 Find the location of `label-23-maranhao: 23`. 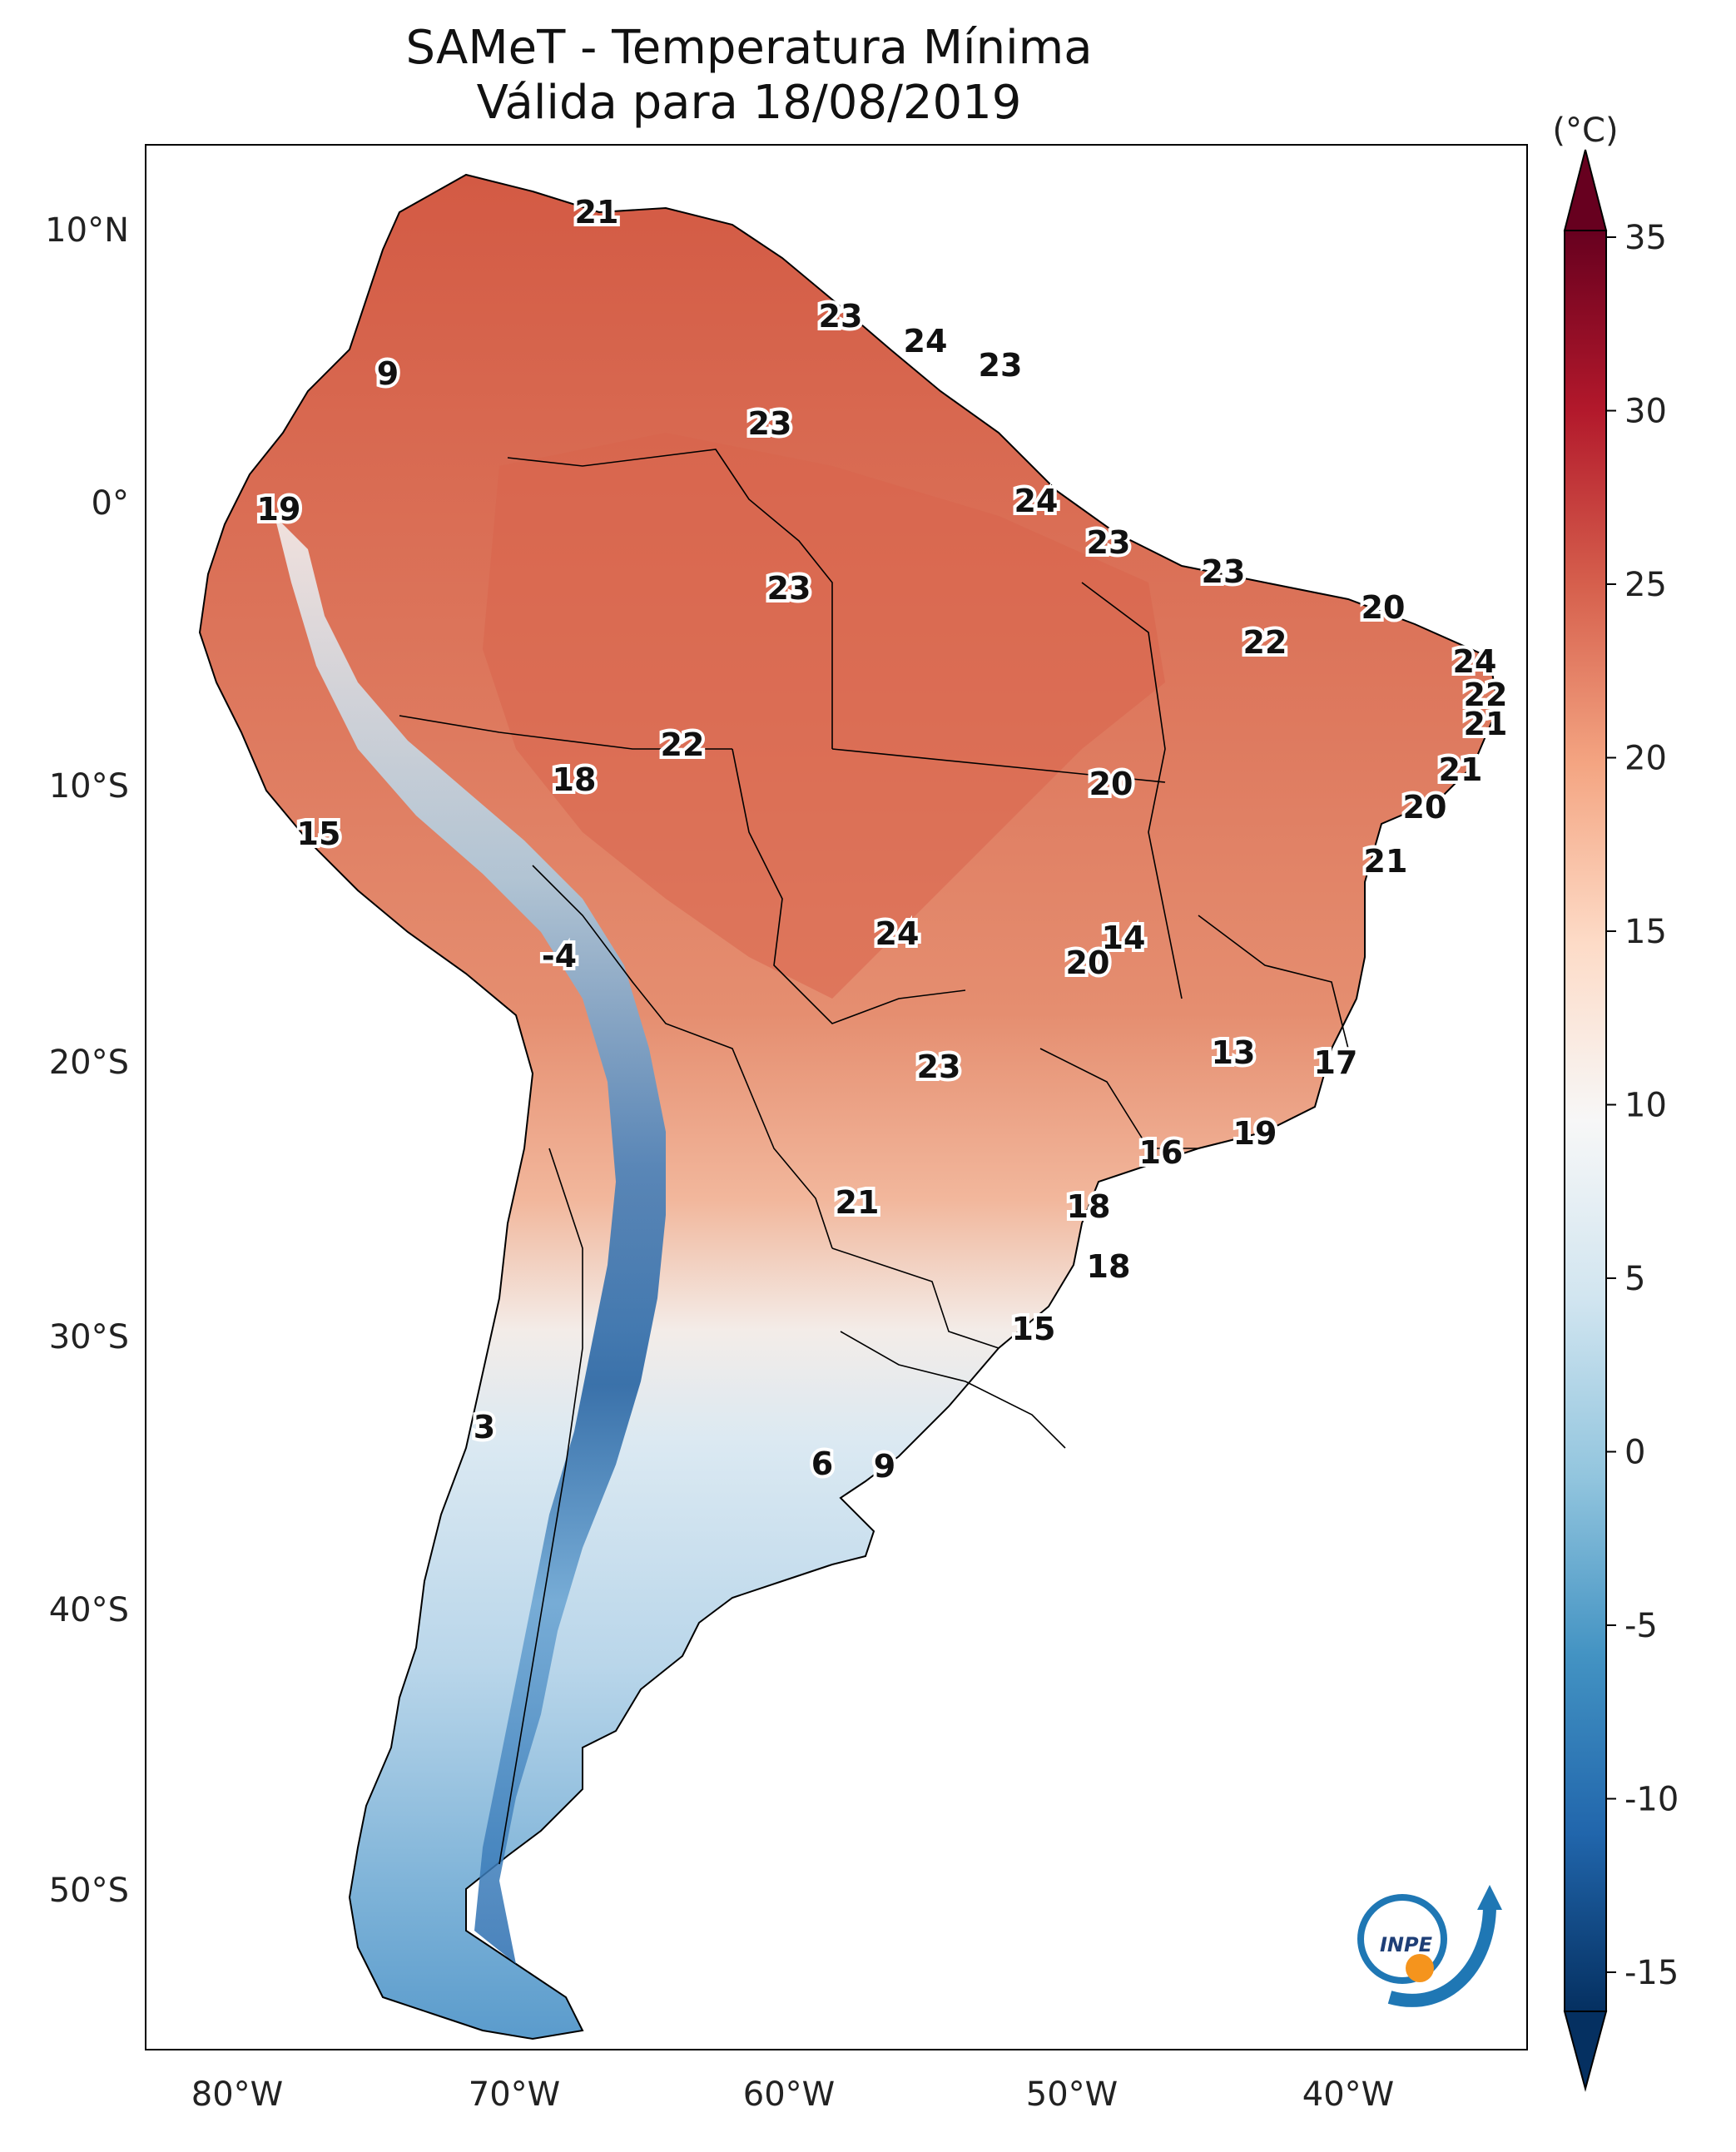

label-23-maranhao: 23 is located at coordinates (1224, 571).